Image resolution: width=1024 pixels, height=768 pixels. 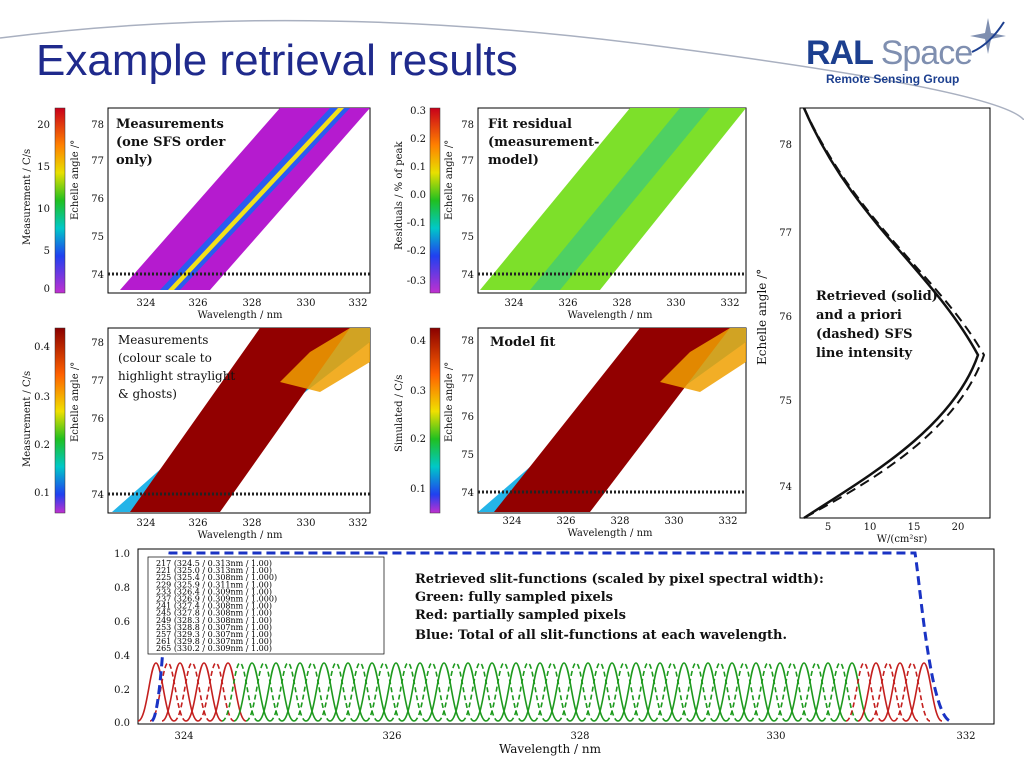 I want to click on colorbar-ticks: 0.4 0.3 0.2 0.1, so click(x=418, y=415).